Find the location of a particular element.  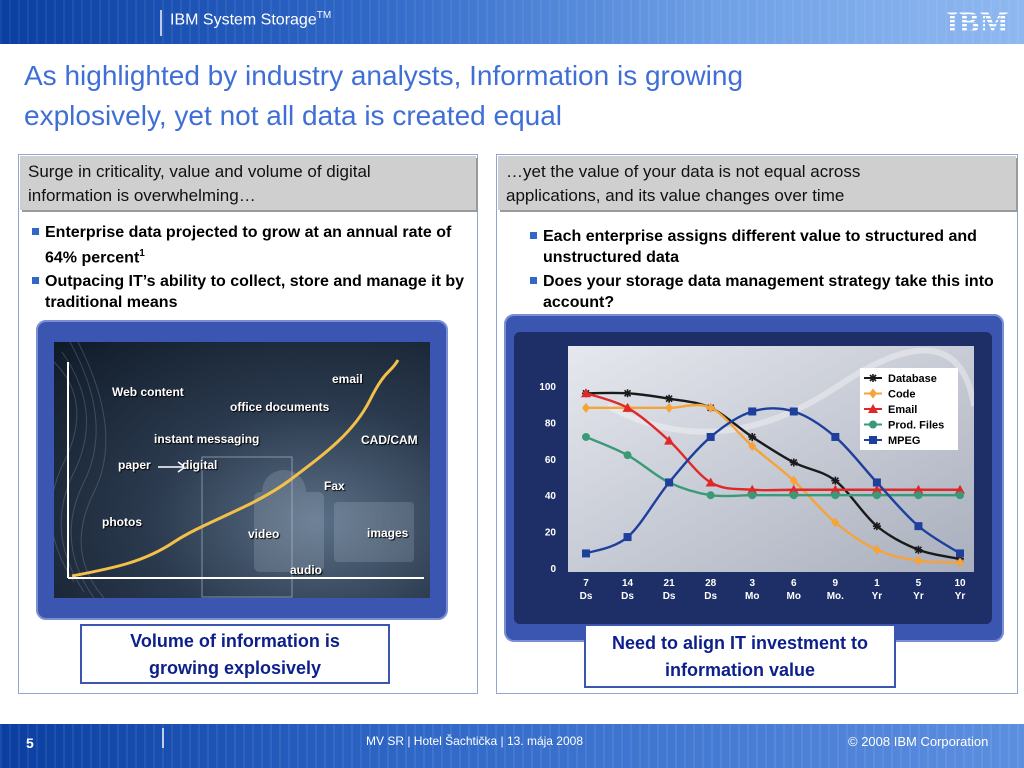

legend-marker-database is located at coordinates (873, 378).